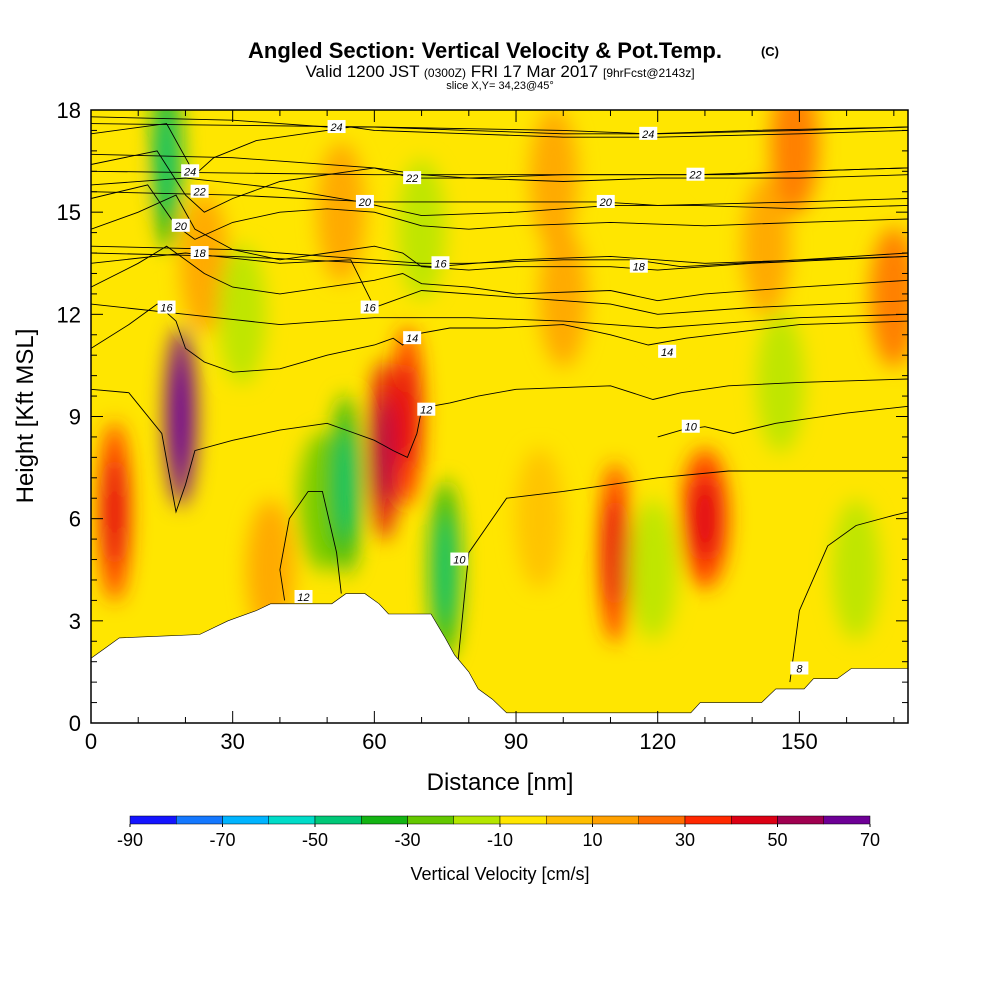 The height and width of the screenshot is (1000, 1000). What do you see at coordinates (535, 71) in the screenshot?
I see `subtitle-date: FRI 17 Mar 2017` at bounding box center [535, 71].